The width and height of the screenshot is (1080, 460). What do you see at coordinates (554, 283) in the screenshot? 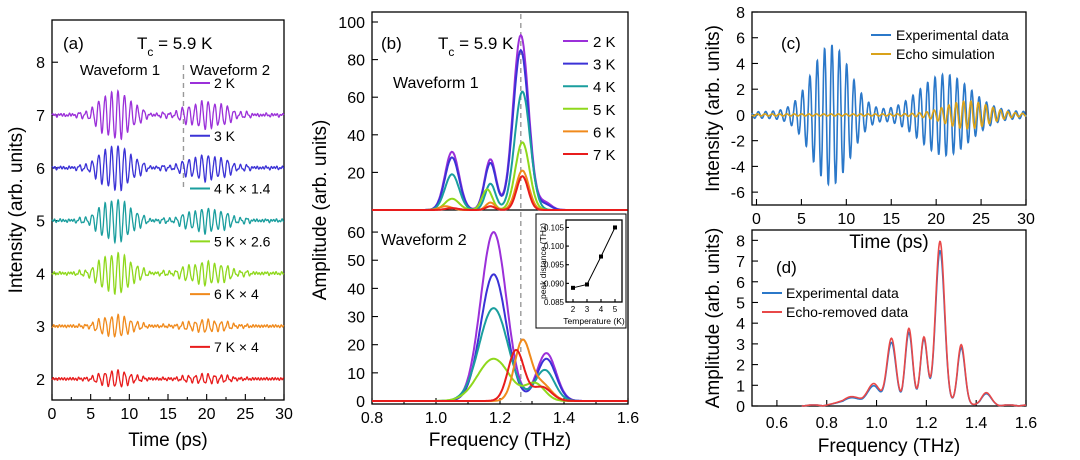
I see `inset-y-tick-label: 0.090` at bounding box center [554, 283].